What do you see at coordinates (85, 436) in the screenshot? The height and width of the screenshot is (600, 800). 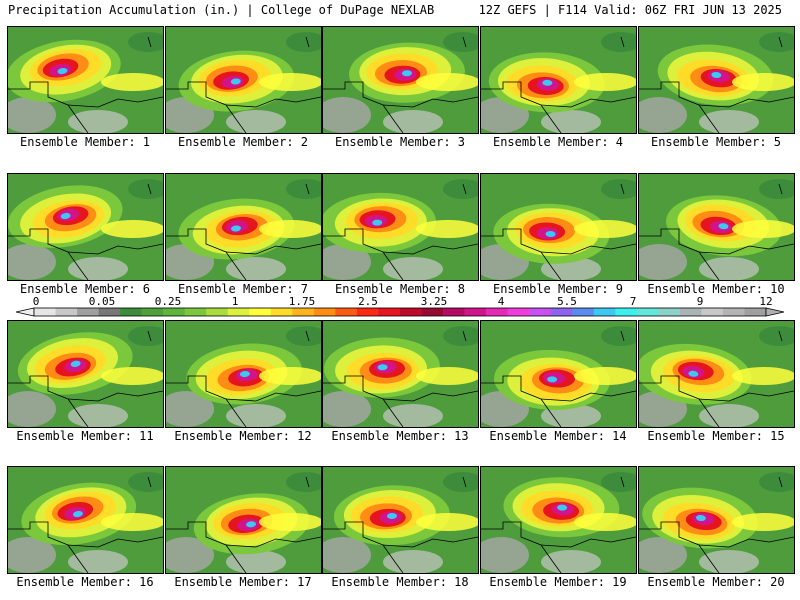 I see `member-label: Ensemble Member: 11` at bounding box center [85, 436].